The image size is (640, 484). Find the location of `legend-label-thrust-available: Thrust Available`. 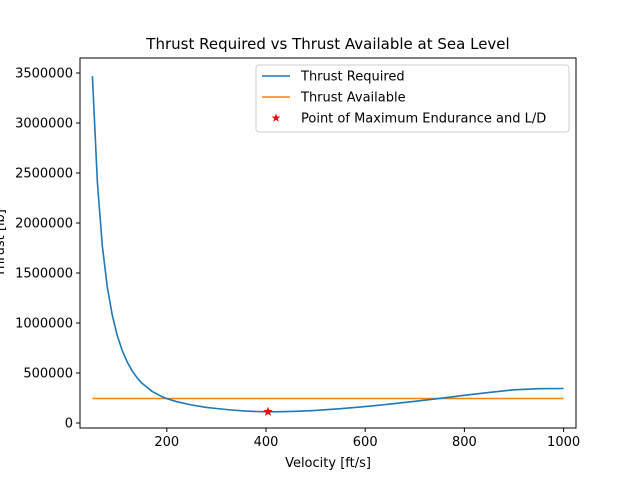

legend-label-thrust-available: Thrust Available is located at coordinates (353, 98).